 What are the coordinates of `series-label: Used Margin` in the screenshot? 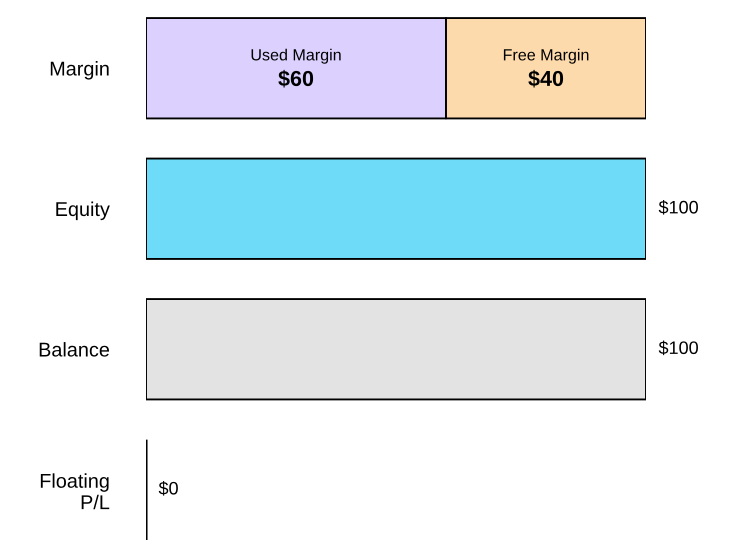 It's located at (296, 56).